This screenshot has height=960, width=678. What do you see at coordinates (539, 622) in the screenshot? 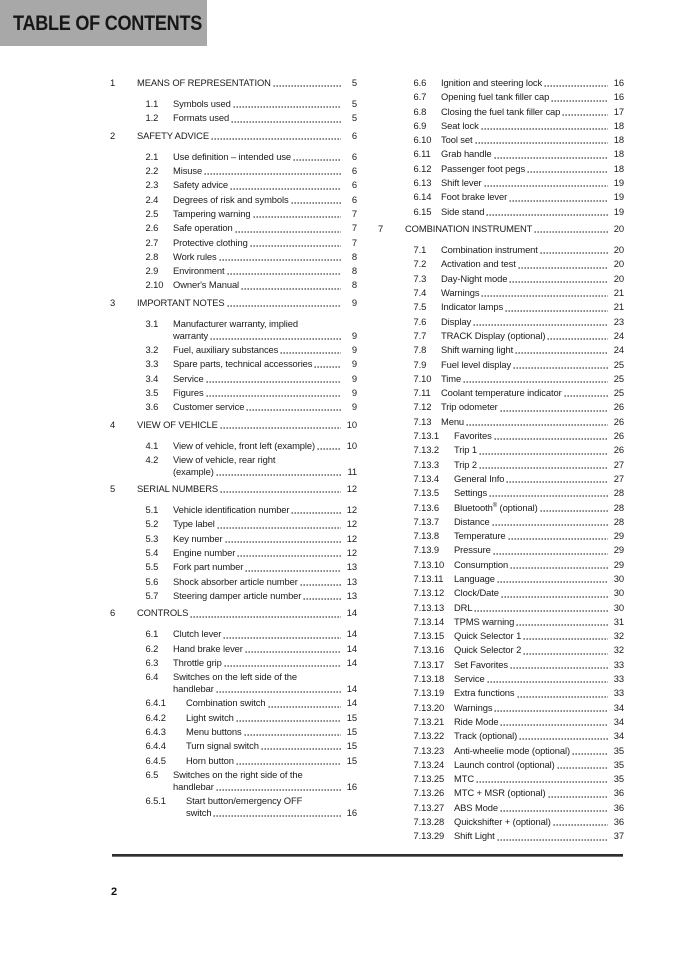
I see `entry-leader-line: TPMS warning 31` at bounding box center [539, 622].